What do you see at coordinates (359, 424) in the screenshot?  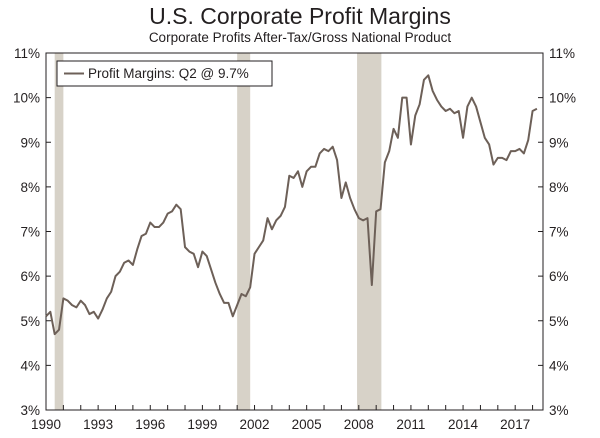 I see `x-tick-label: 2008` at bounding box center [359, 424].